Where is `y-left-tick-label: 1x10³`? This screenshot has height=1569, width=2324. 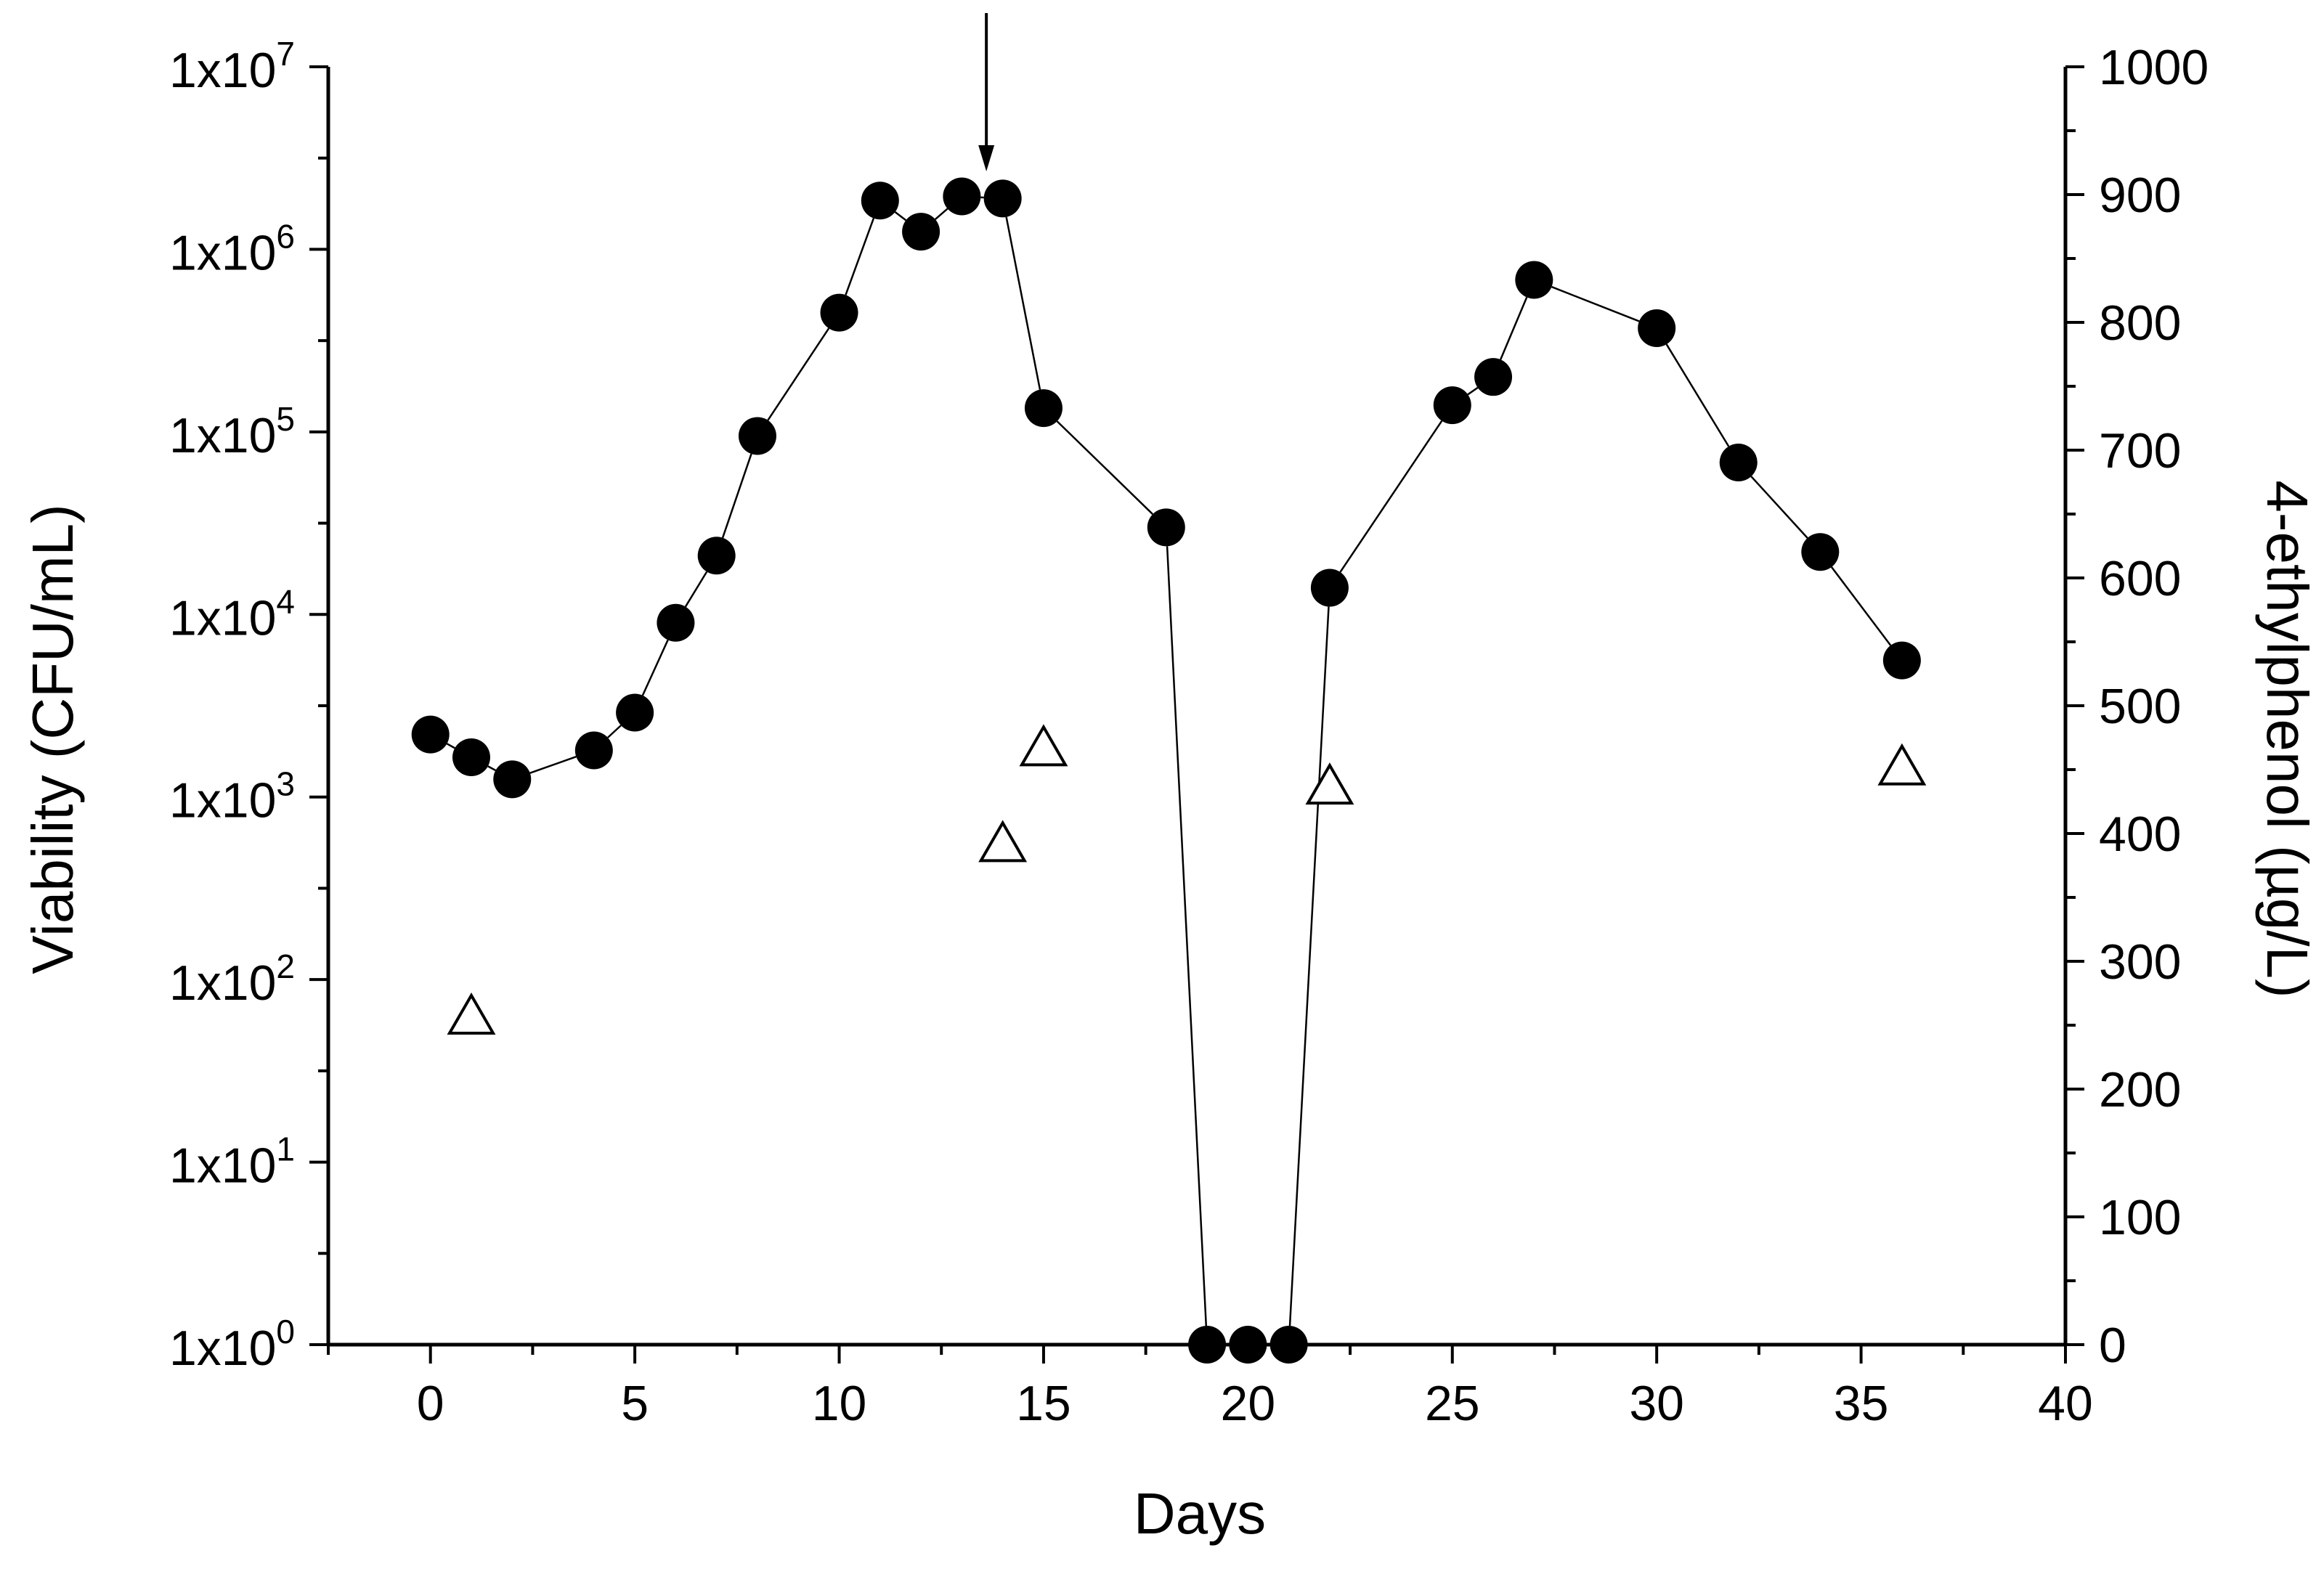
y-left-tick-label: 1x10³ is located at coordinates (232, 796).